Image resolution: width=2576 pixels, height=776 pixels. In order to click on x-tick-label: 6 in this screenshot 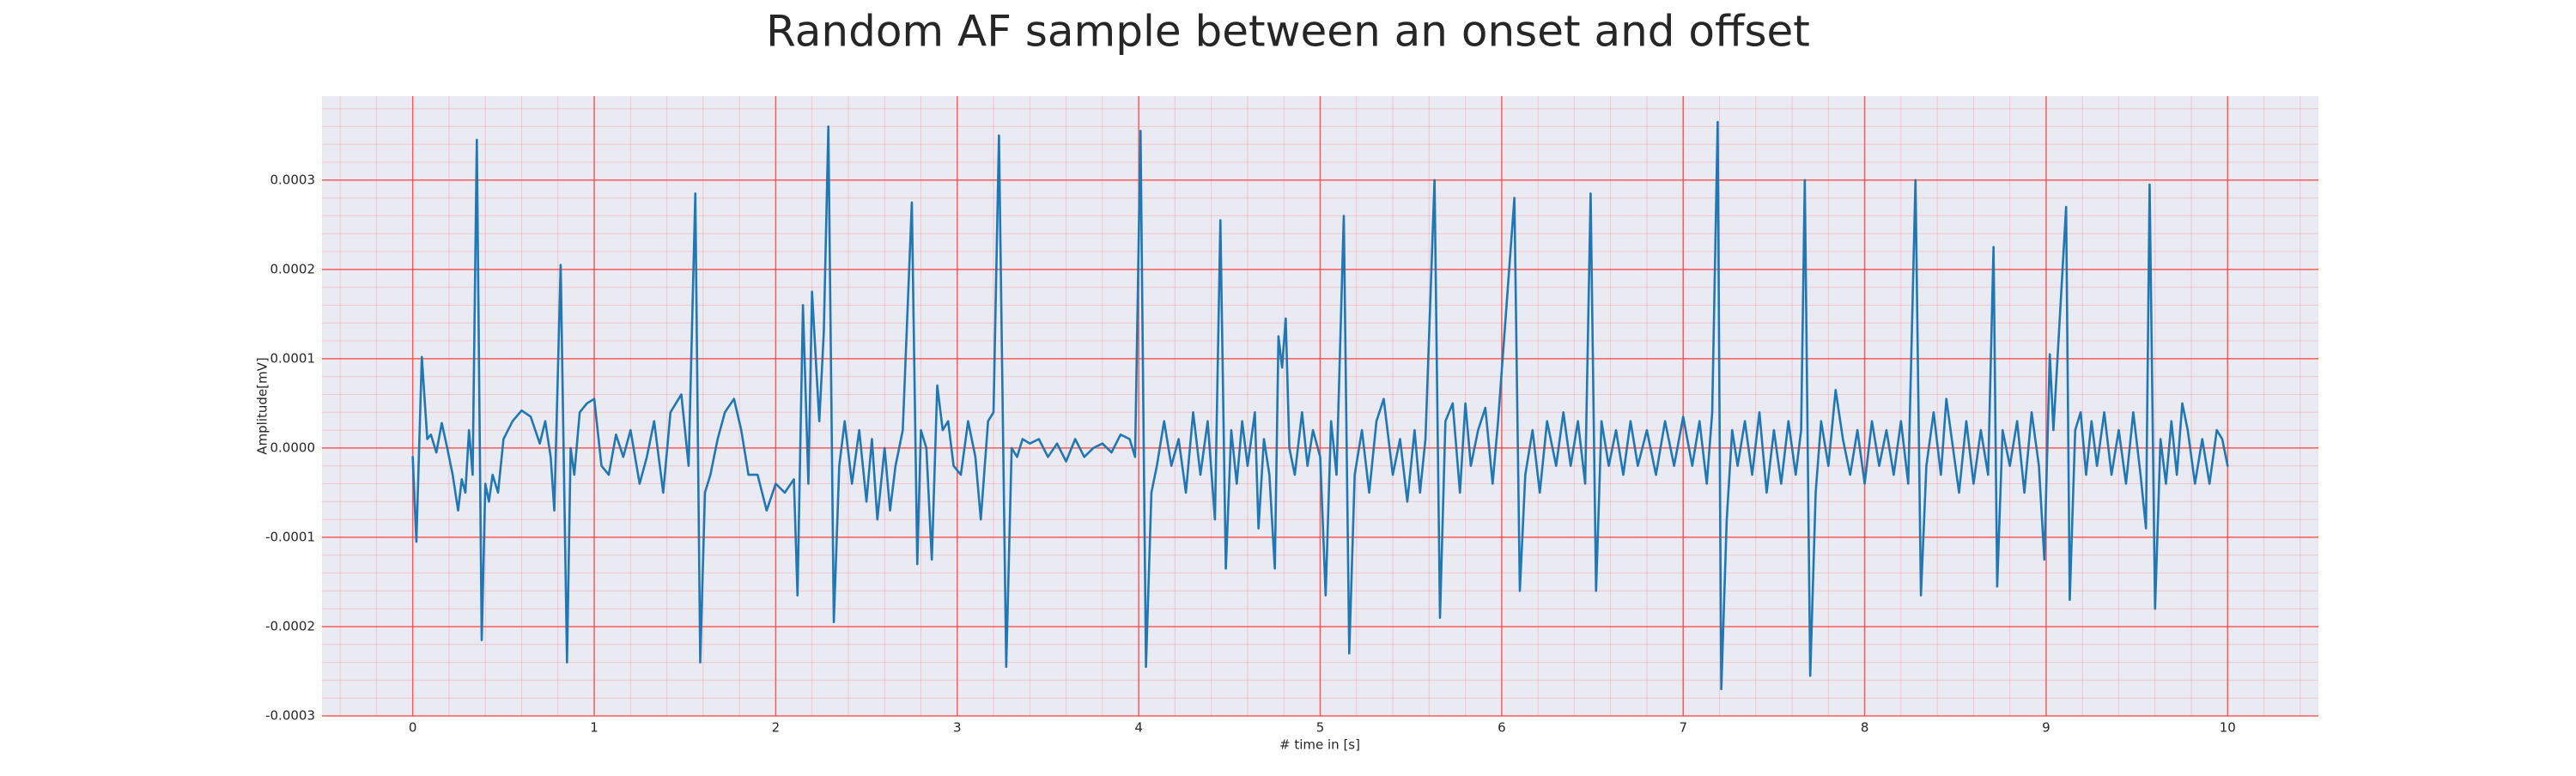, I will do `click(1502, 728)`.